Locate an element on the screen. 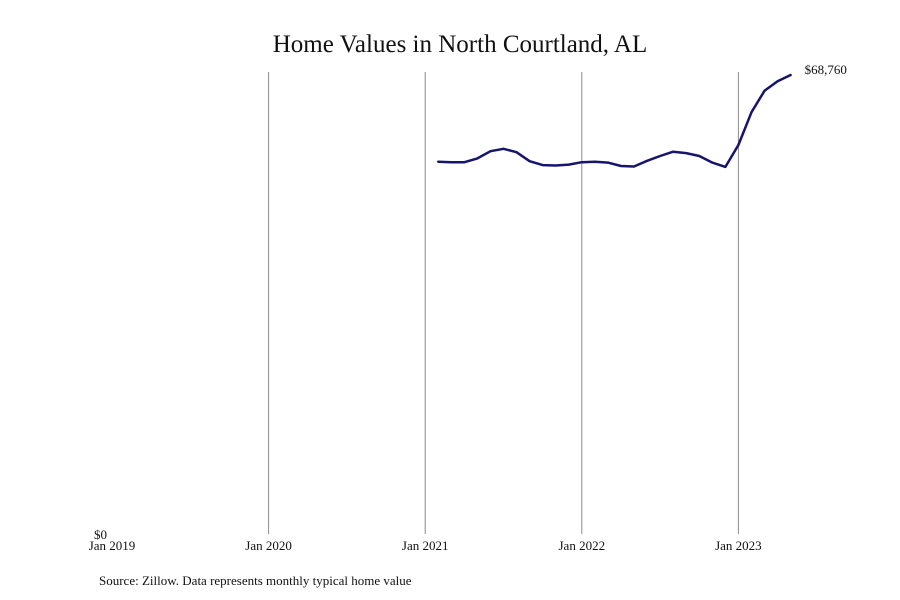  x-axis-ticks: Jan 2019 Jan 2020 Jan 2021 Jan 2022 Jan 2023 is located at coordinates (425, 545).